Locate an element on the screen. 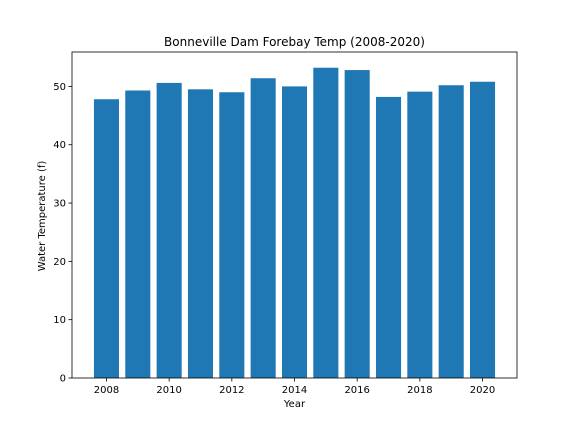  x-tick-label-2012: 2012 is located at coordinates (231, 390).